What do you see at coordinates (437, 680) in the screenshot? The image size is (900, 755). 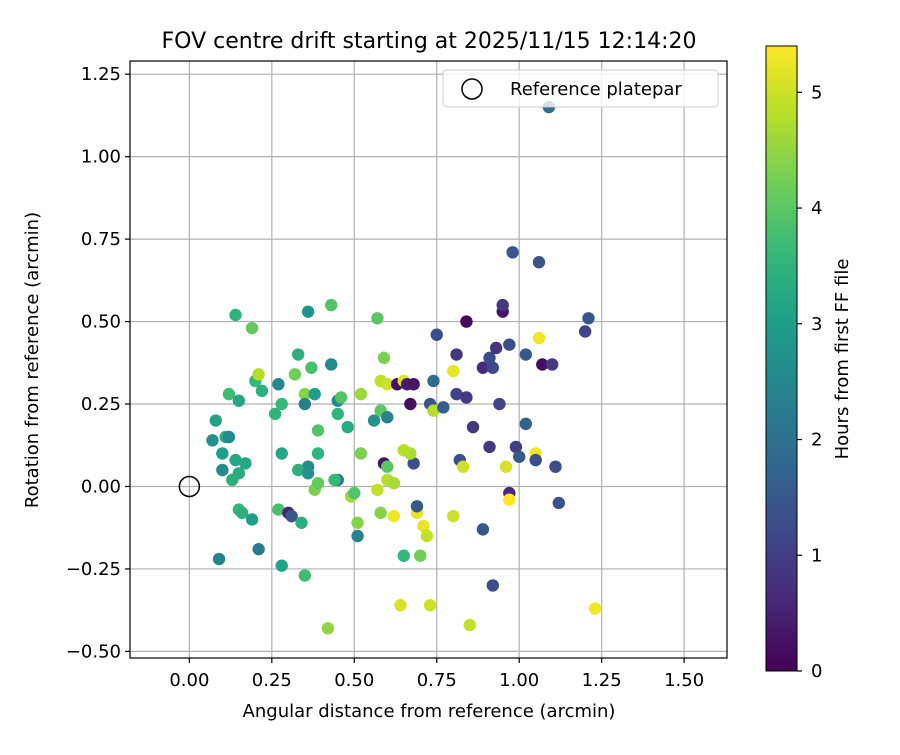 I see `x-tick-label: 0.75` at bounding box center [437, 680].